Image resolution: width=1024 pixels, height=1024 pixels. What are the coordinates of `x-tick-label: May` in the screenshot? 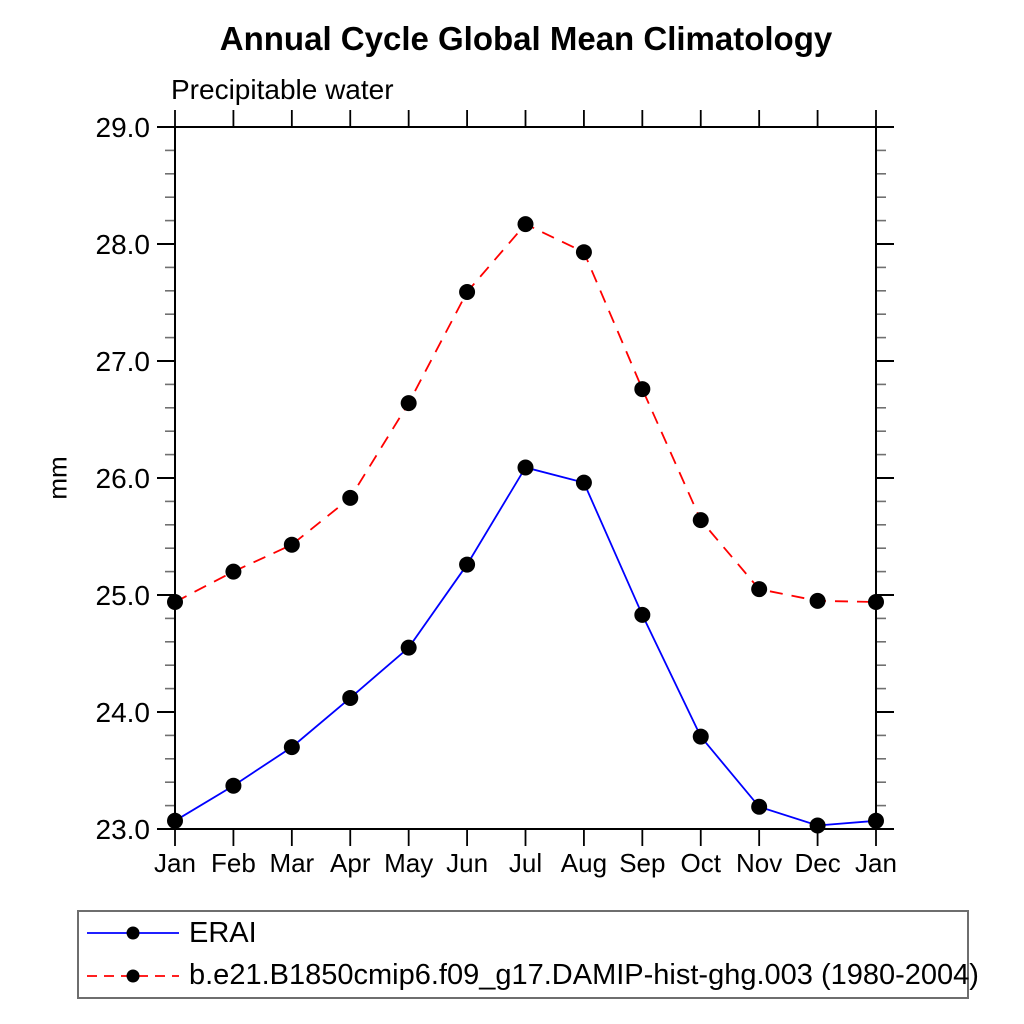 It's located at (408, 863).